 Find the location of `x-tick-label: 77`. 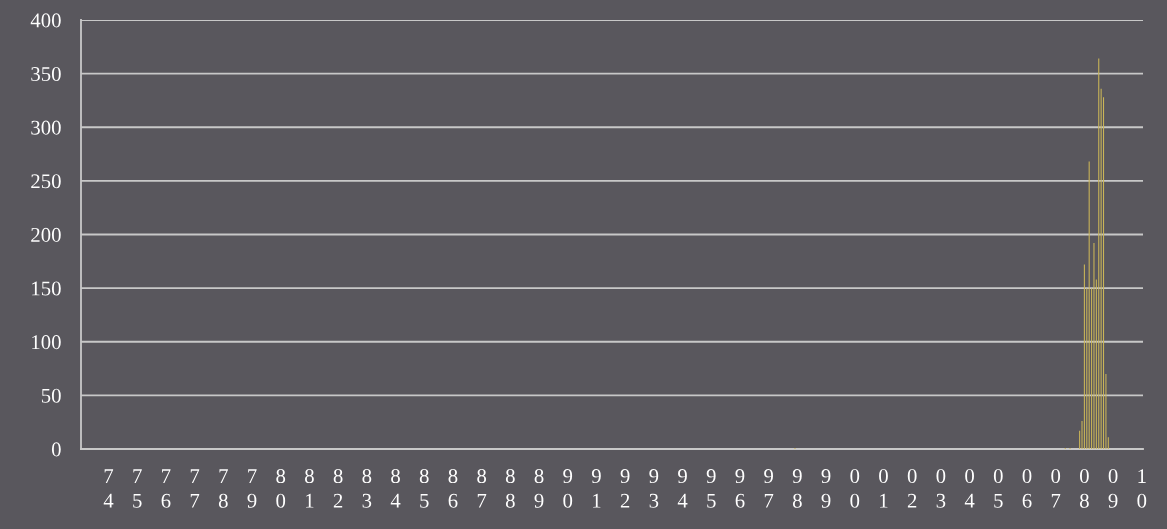

x-tick-label: 77 is located at coordinates (195, 488).